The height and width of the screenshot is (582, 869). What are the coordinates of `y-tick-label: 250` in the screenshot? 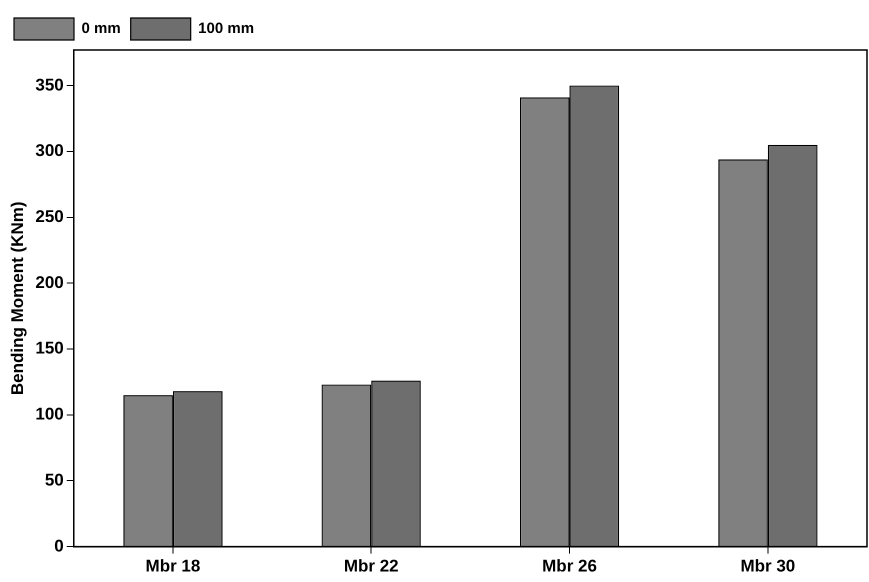 It's located at (49, 216).